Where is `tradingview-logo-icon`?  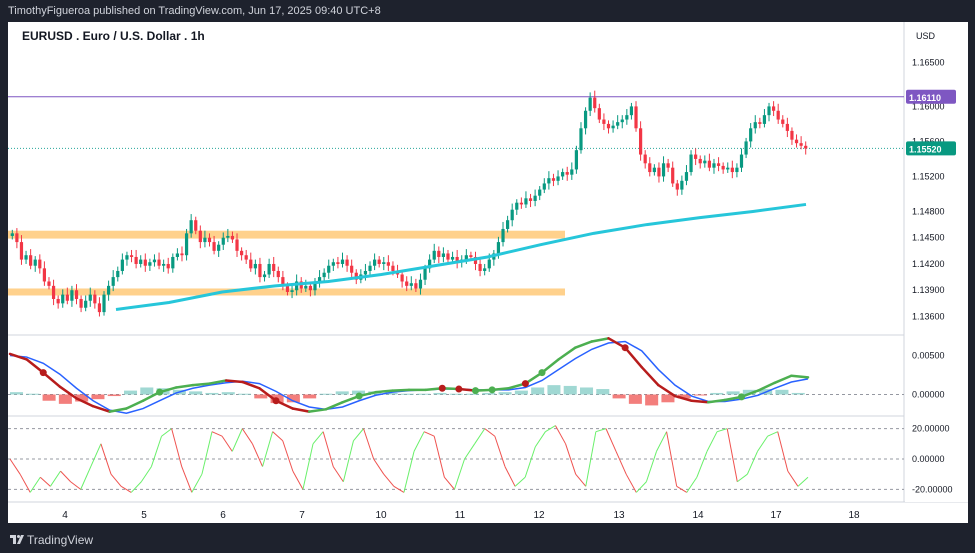
tradingview-logo-icon is located at coordinates (17, 539).